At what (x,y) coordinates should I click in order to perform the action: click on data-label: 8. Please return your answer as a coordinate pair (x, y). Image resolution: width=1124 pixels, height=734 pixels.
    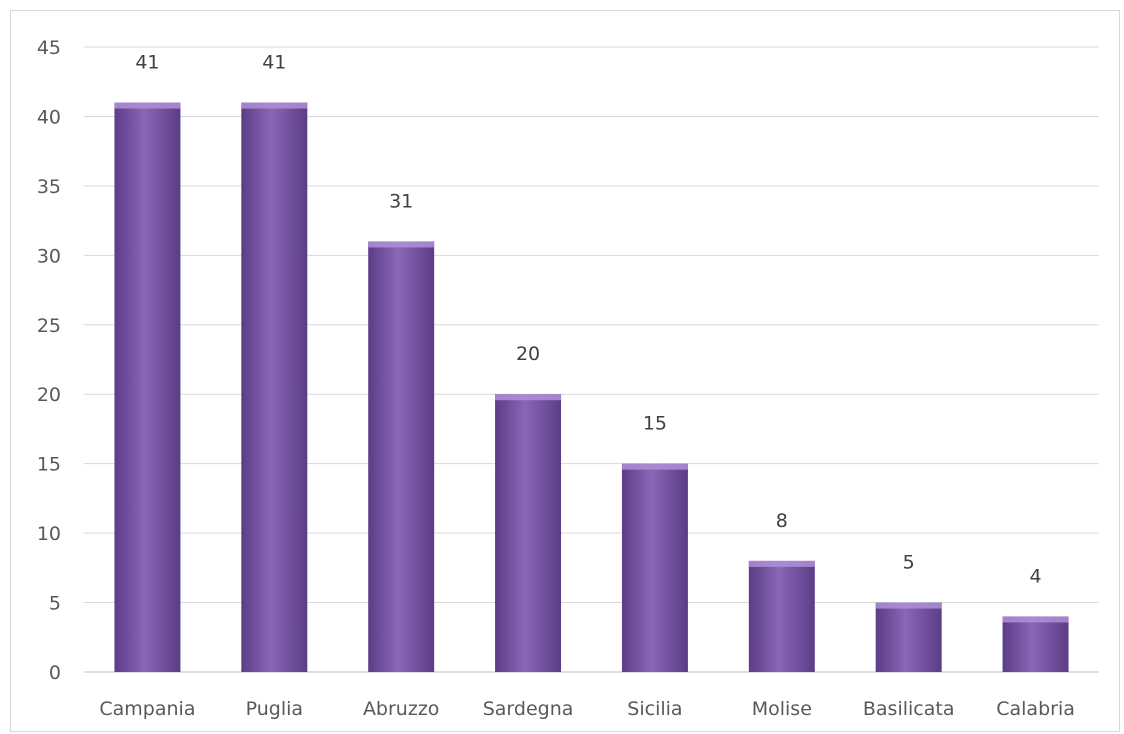
    Looking at the image, I should click on (782, 521).